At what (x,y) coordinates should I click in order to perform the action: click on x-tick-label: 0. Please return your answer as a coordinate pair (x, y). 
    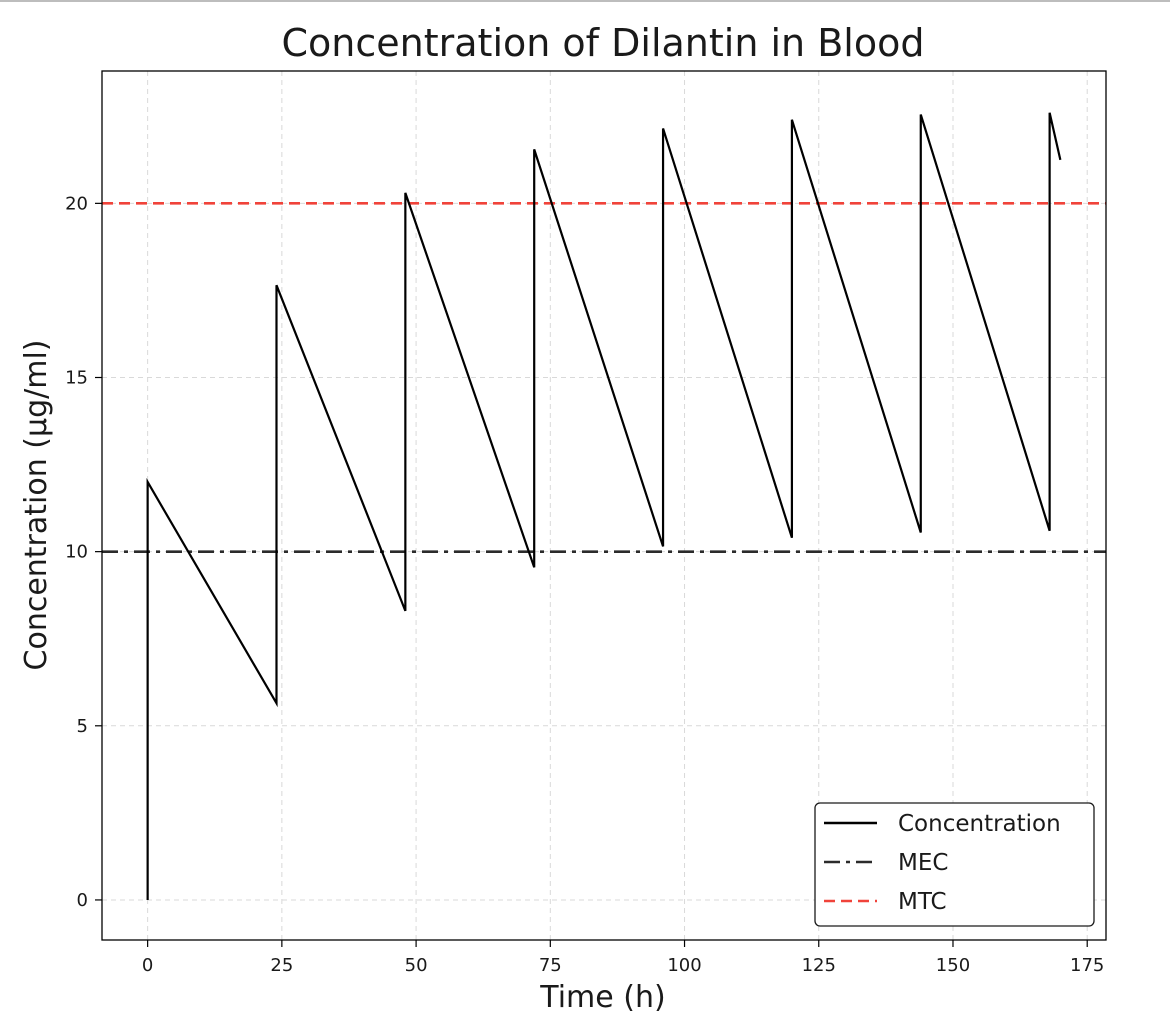
    Looking at the image, I should click on (147, 965).